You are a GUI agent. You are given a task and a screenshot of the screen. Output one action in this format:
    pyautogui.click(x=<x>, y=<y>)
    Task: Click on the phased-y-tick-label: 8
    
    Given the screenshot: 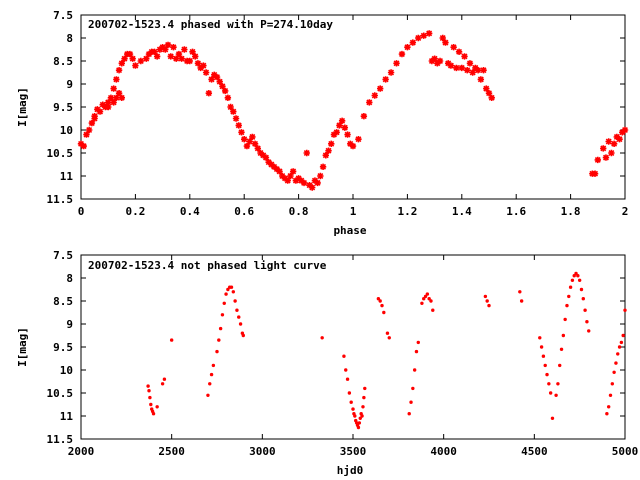 What is the action you would take?
    pyautogui.click(x=69, y=38)
    